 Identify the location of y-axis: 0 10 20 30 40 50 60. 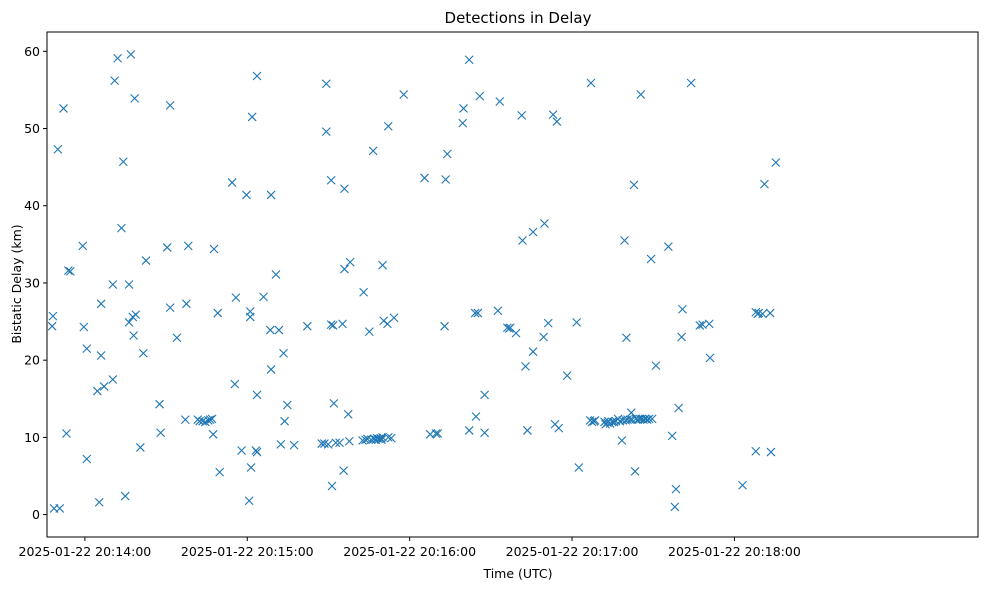
(35, 283).